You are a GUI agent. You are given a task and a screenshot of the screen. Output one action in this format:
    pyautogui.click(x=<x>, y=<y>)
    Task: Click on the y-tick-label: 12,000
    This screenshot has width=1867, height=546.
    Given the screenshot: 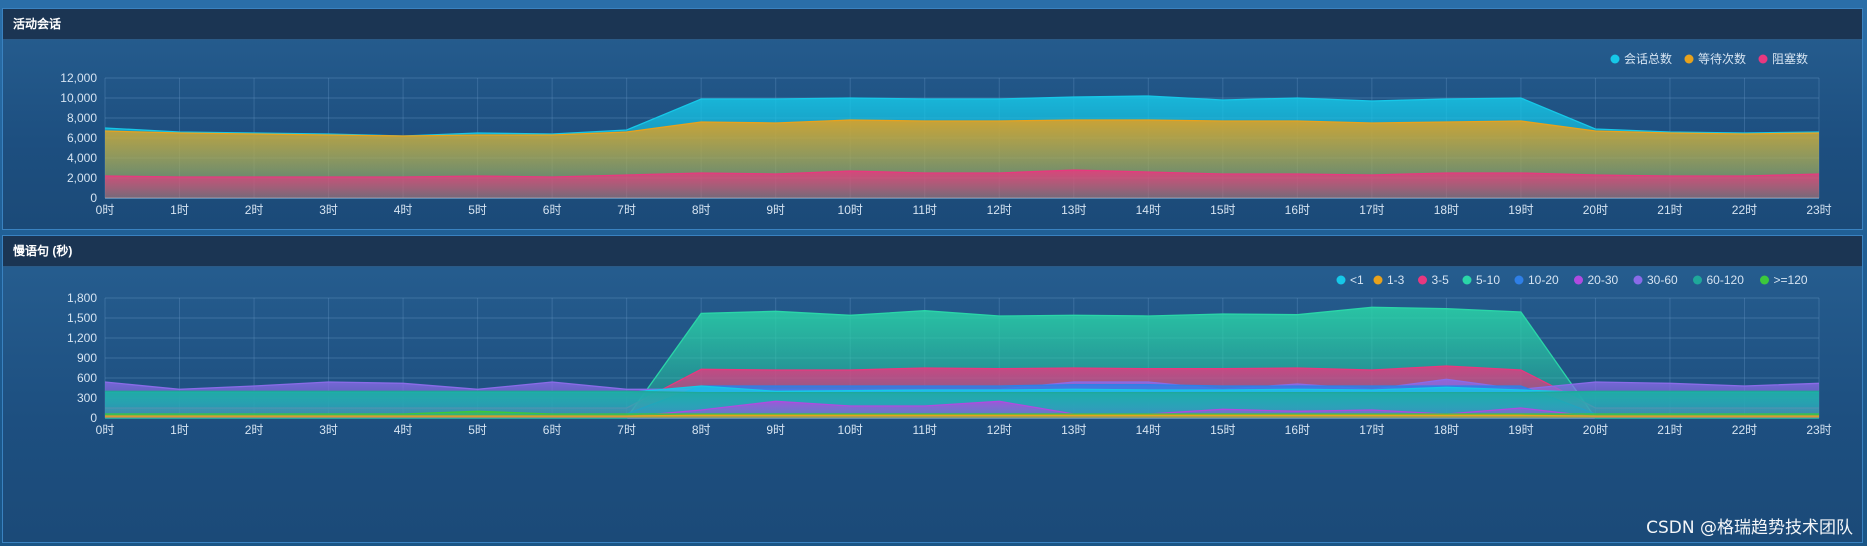 What is the action you would take?
    pyautogui.click(x=78, y=78)
    